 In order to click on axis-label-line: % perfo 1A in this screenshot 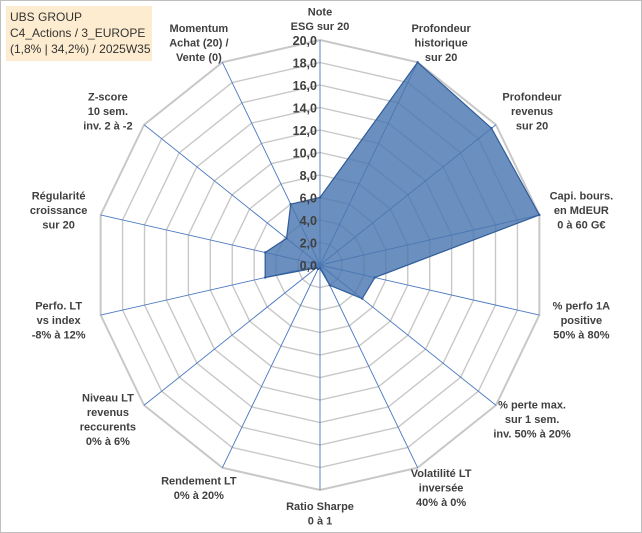, I will do `click(582, 306)`.